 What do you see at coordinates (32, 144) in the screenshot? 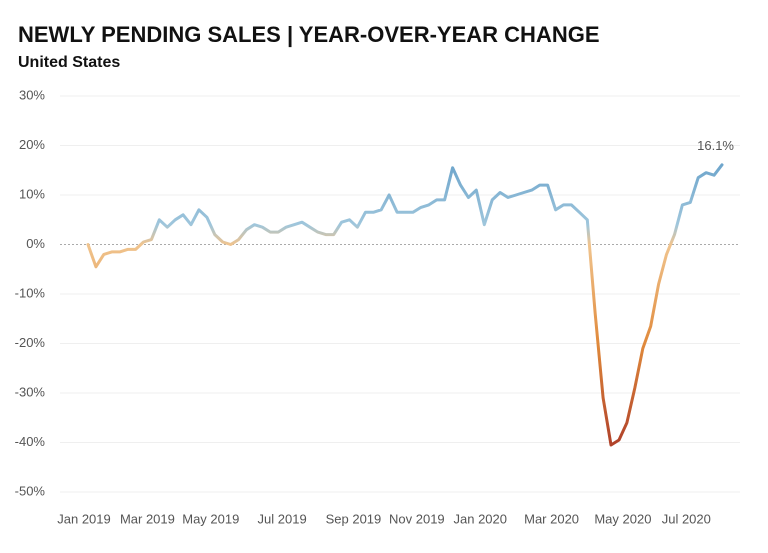
I see `y-tick-label: 20%` at bounding box center [32, 144].